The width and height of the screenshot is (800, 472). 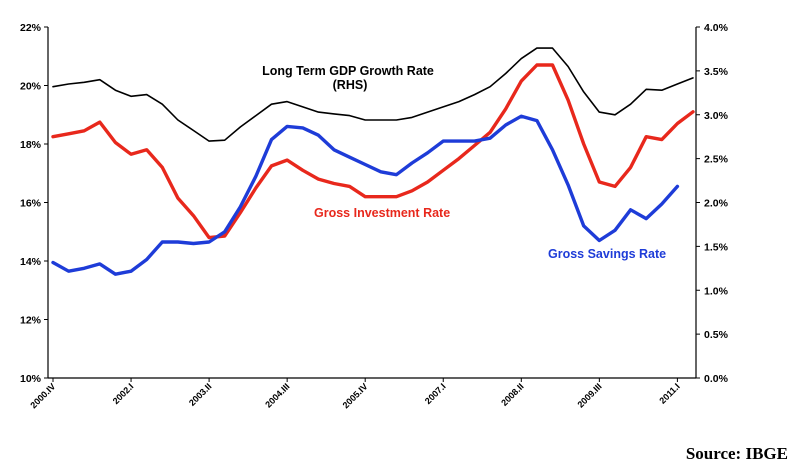 I want to click on left-tick-label: 12%, so click(x=31, y=321).